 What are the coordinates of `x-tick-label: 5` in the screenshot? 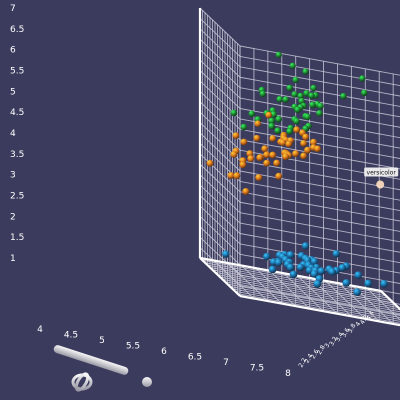 It's located at (102, 341).